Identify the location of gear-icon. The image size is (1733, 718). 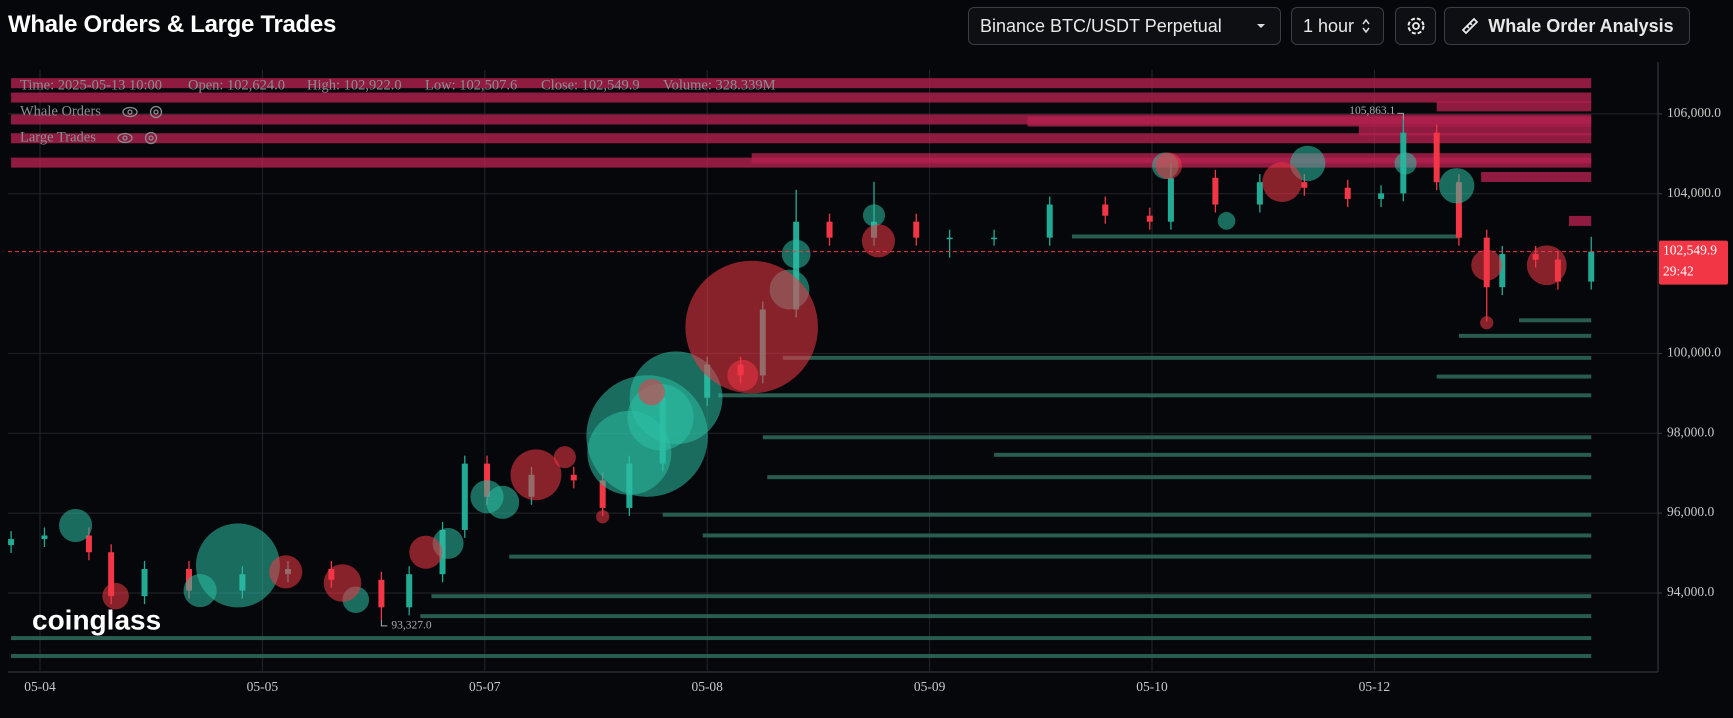
(1415, 26).